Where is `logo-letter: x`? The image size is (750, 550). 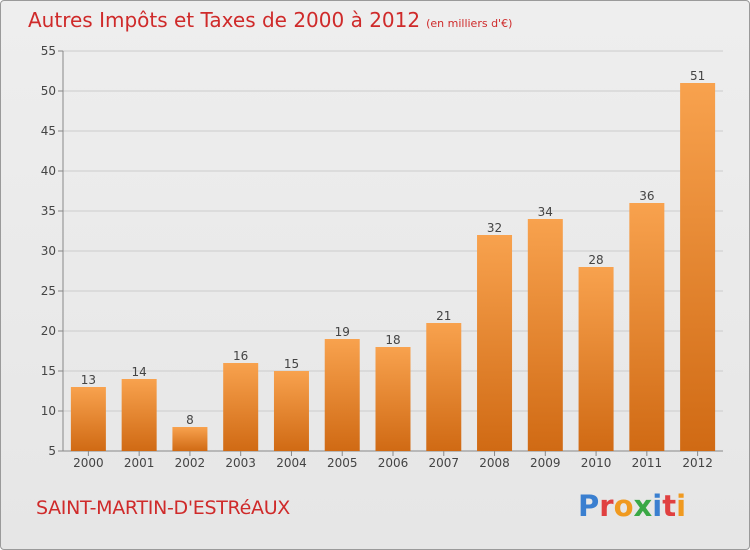
logo-letter: x is located at coordinates (643, 506).